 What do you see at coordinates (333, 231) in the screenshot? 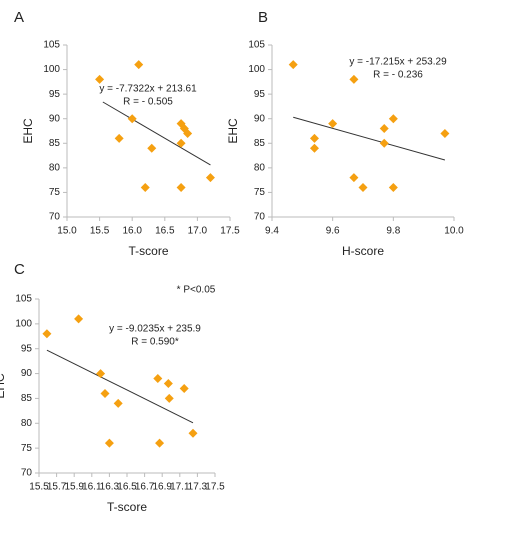
I see `x-tick-label: 9.6` at bounding box center [333, 231].